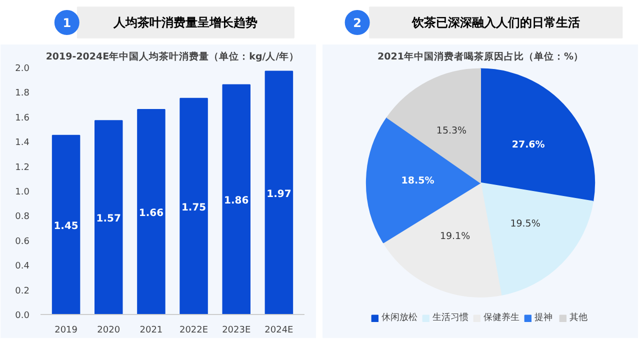 This screenshot has width=640, height=344. What do you see at coordinates (22, 167) in the screenshot?
I see `y-tick-label: 1.2` at bounding box center [22, 167].